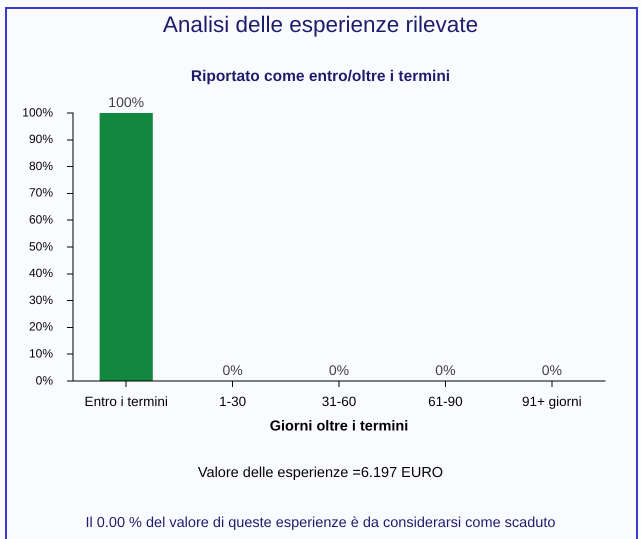 The height and width of the screenshot is (539, 641). What do you see at coordinates (41, 165) in the screenshot?
I see `y-tick-label: 80%` at bounding box center [41, 165].